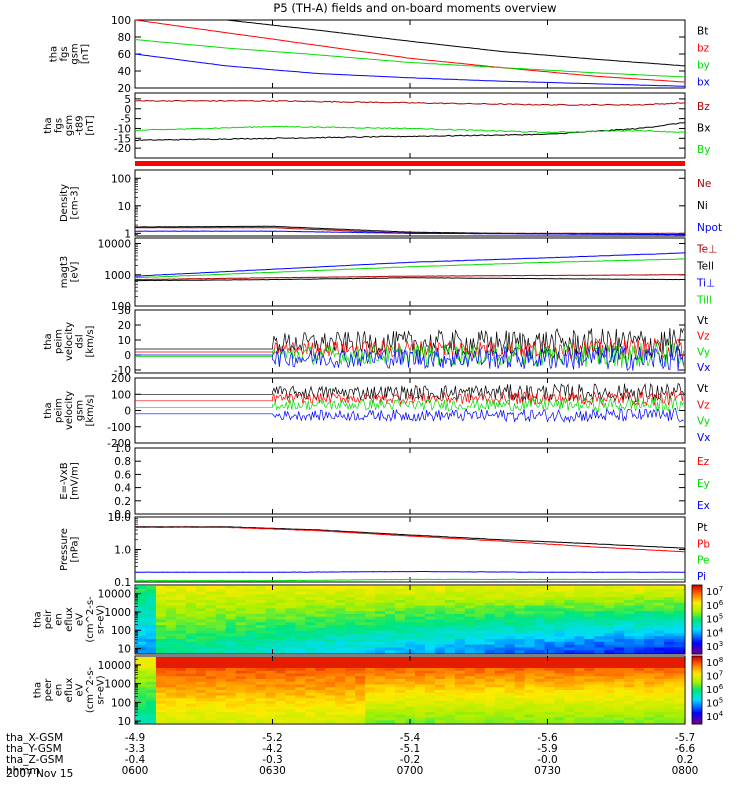 Image resolution: width=750 pixels, height=800 pixels. What do you see at coordinates (90, 341) in the screenshot?
I see `y-axis-label: [km/s]` at bounding box center [90, 341].